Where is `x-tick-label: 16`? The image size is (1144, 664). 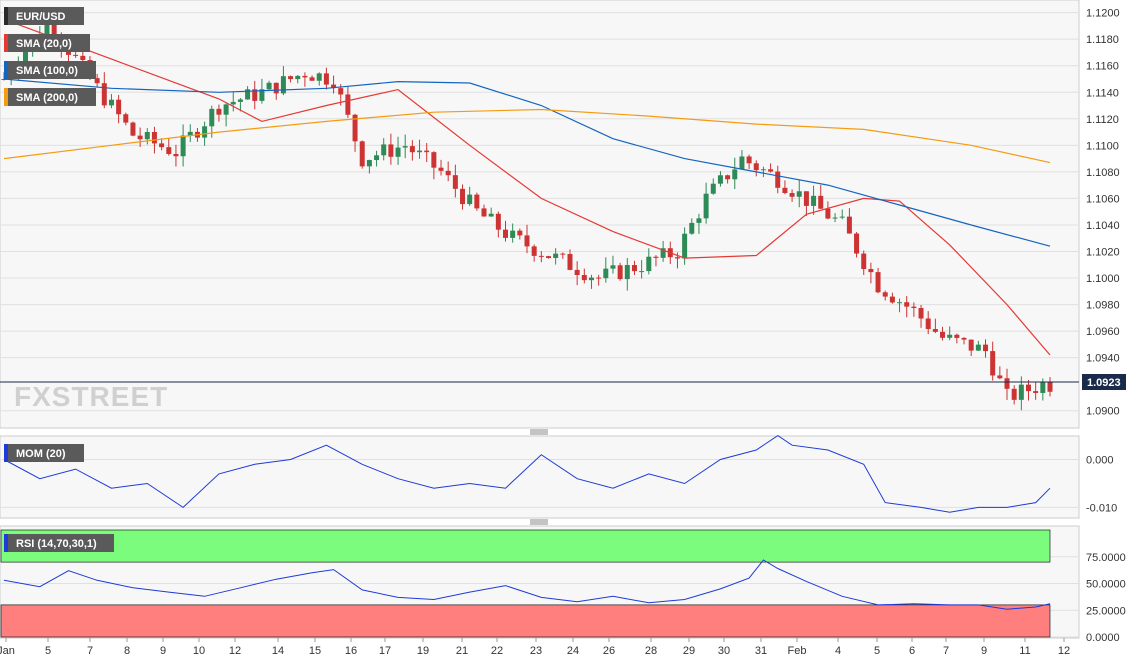 x-tick-label: 16 is located at coordinates (351, 651).